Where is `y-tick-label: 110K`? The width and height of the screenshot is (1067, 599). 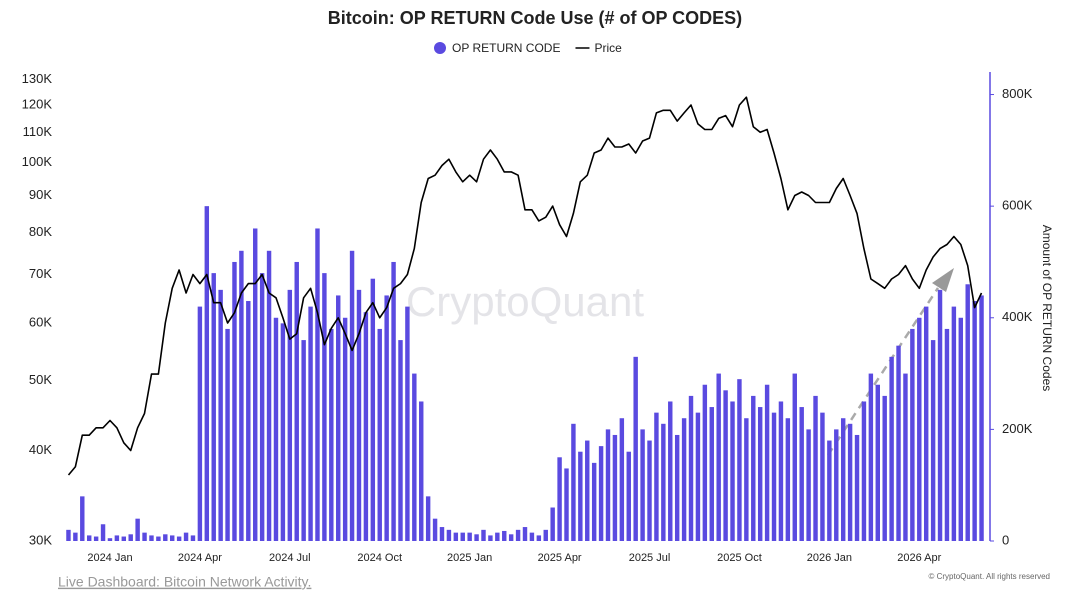 y-tick-label: 110K is located at coordinates (38, 131).